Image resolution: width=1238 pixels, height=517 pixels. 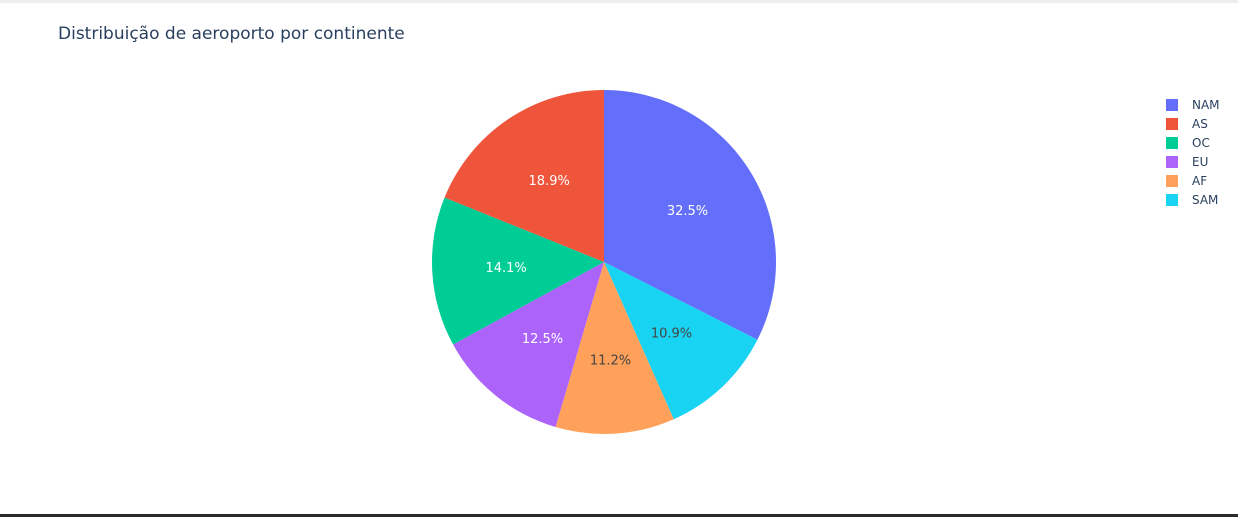 I want to click on pie-slice-af, so click(x=614, y=348).